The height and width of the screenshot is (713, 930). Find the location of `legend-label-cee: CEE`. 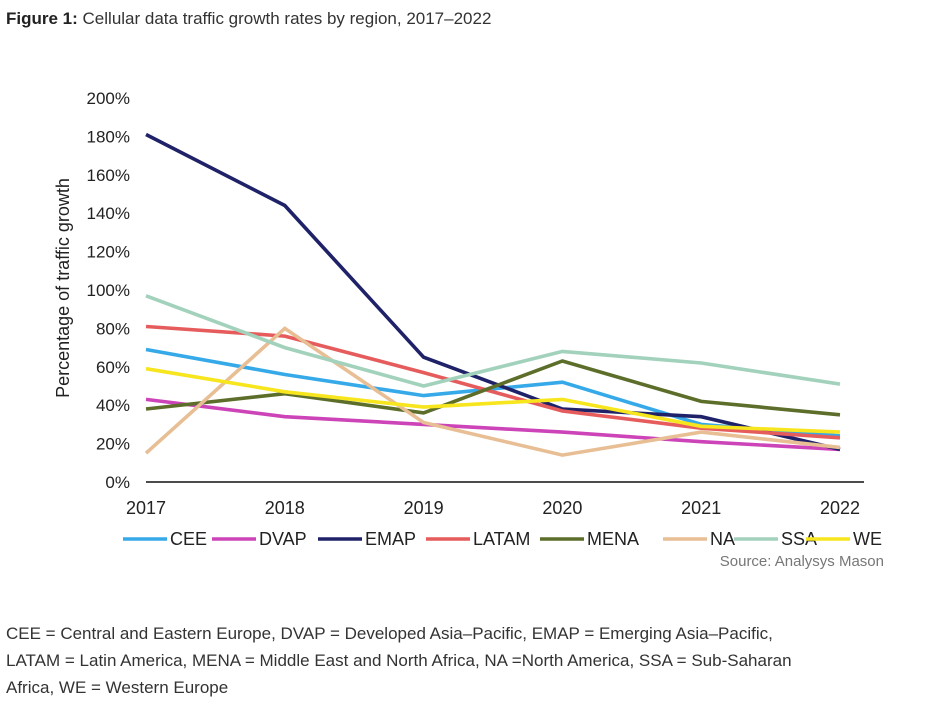

legend-label-cee: CEE is located at coordinates (188, 539).